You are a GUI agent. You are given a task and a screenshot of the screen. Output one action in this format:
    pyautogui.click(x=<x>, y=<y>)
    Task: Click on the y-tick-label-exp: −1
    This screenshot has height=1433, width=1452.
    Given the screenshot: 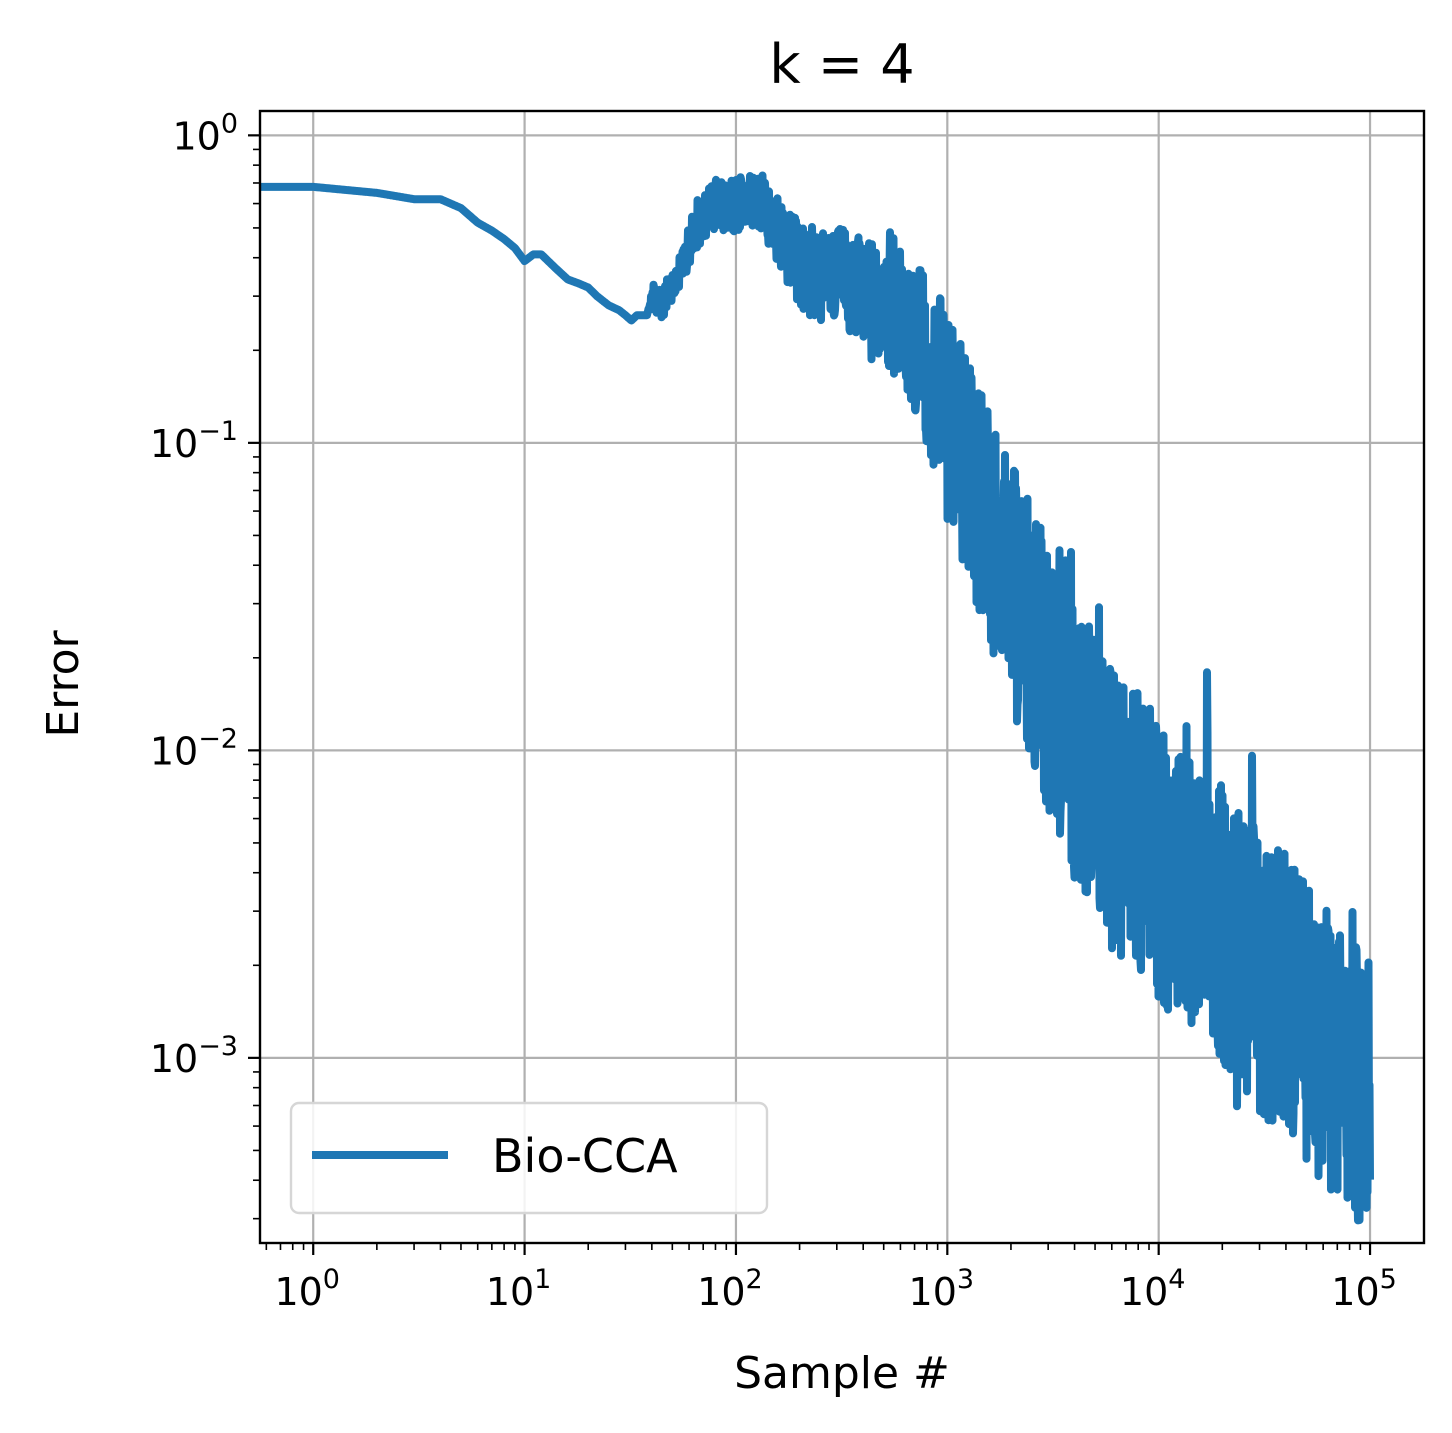 What is the action you would take?
    pyautogui.click(x=218, y=431)
    